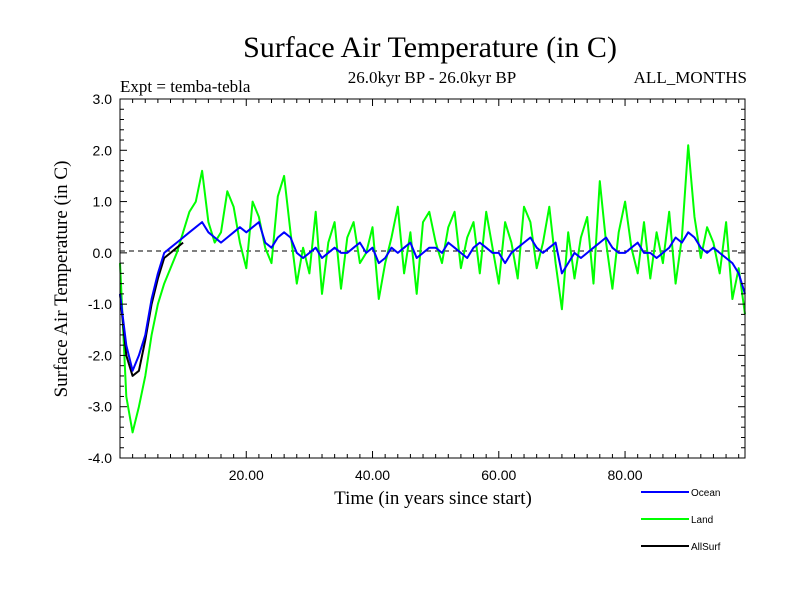  I want to click on y-tick-label: -3.0, so click(100, 407).